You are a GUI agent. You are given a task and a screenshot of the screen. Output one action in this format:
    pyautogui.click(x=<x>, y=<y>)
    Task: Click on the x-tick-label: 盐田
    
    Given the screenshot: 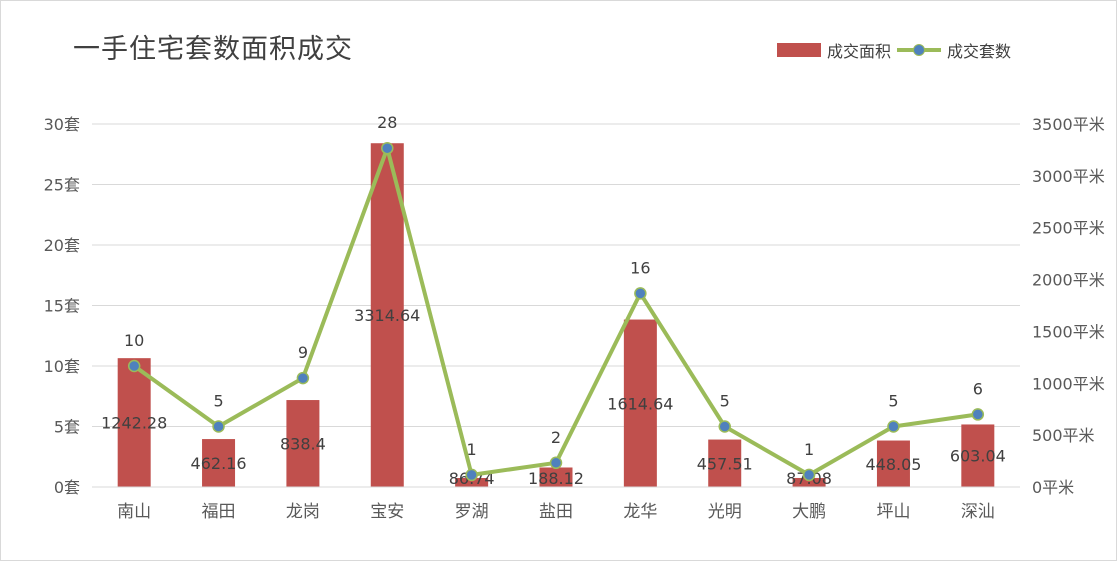 What is the action you would take?
    pyautogui.click(x=556, y=512)
    